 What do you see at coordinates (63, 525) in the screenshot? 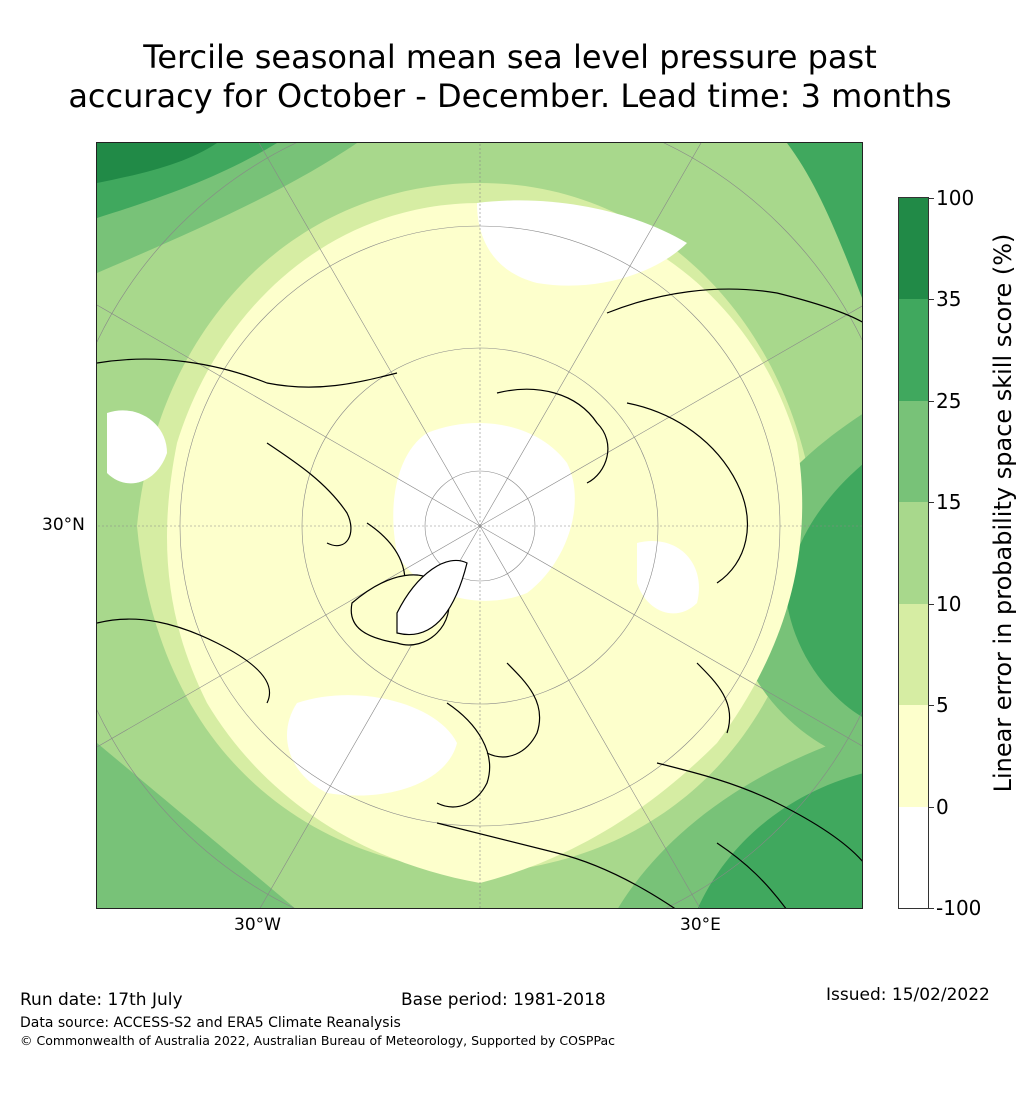
I see `lat-label-30n: 30°N` at bounding box center [63, 525].